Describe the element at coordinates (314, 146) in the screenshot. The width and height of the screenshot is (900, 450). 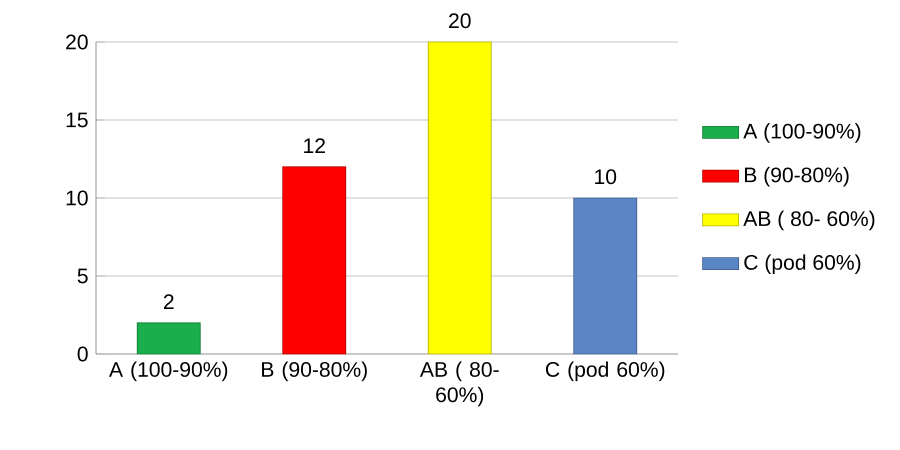
I see `data-label: 12` at that location.